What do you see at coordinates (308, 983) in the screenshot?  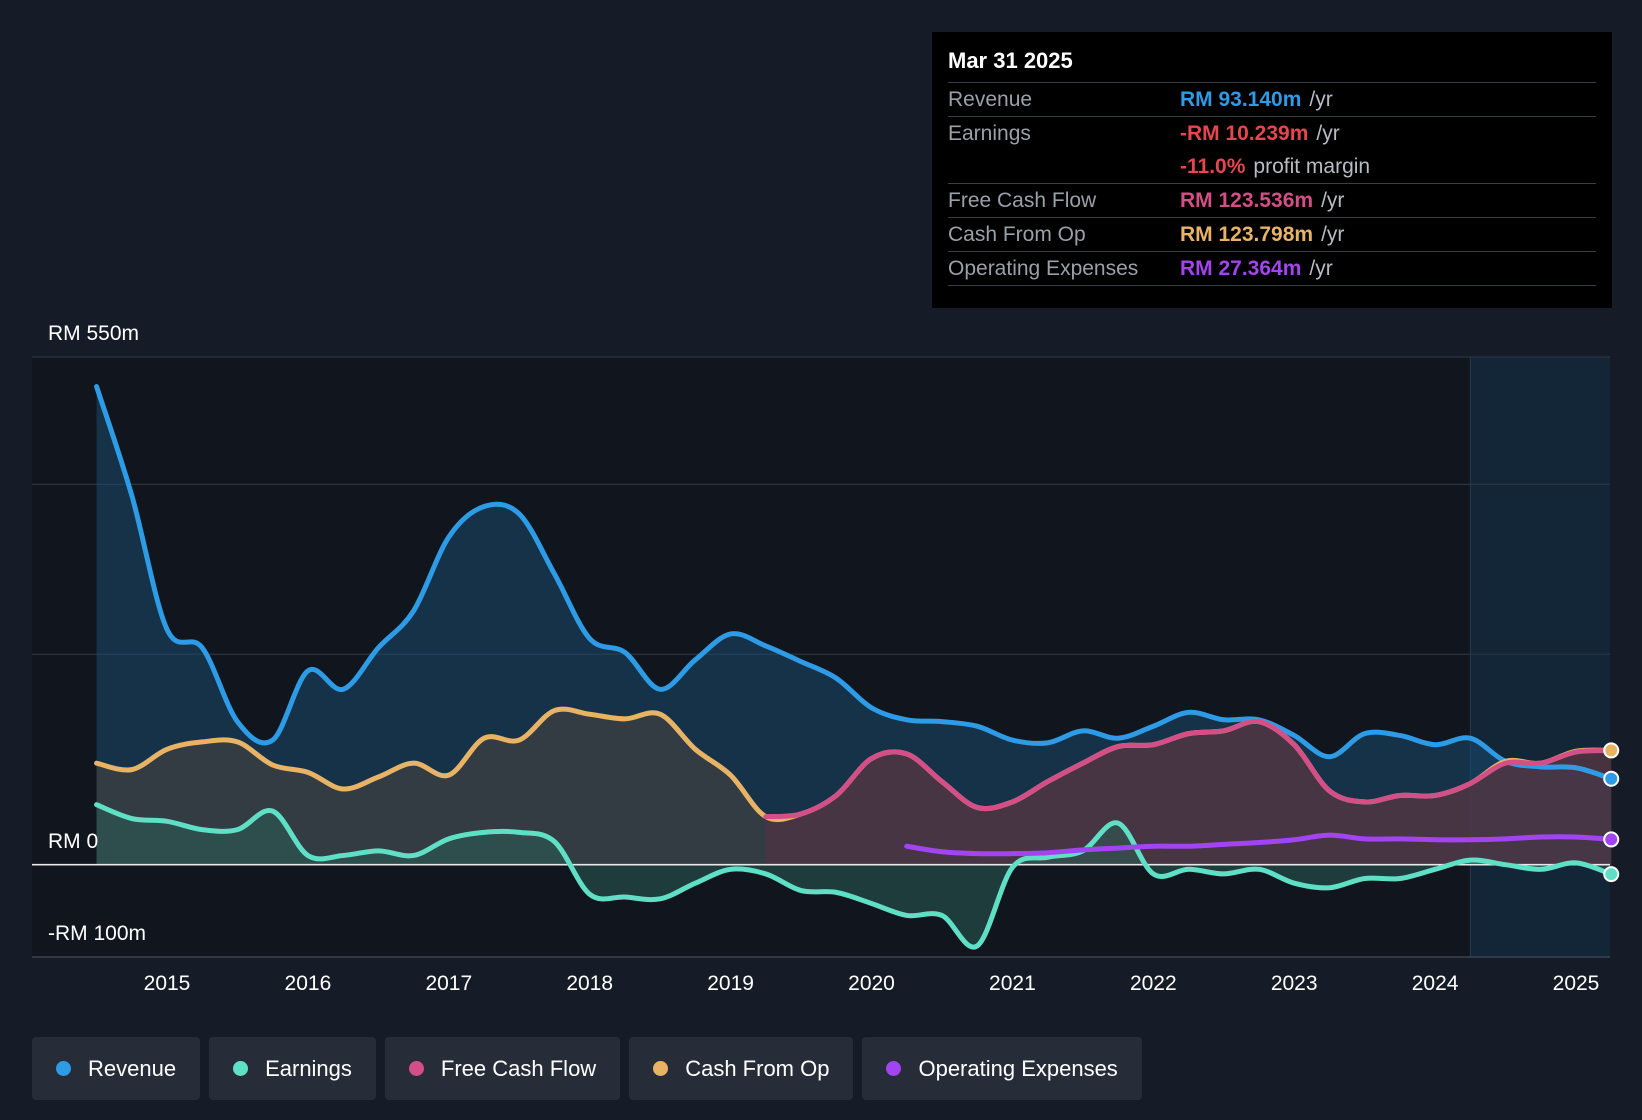 I see `x-tick-label: 2016` at bounding box center [308, 983].